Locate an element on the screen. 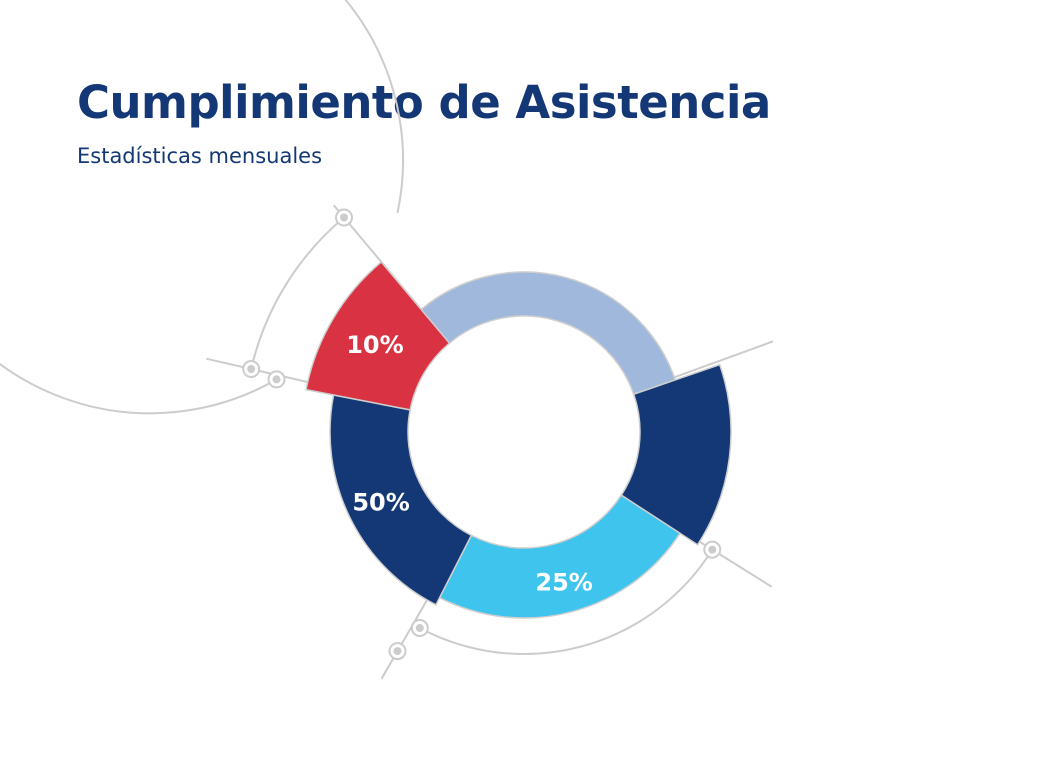  segment-label: 25% is located at coordinates (563, 583).